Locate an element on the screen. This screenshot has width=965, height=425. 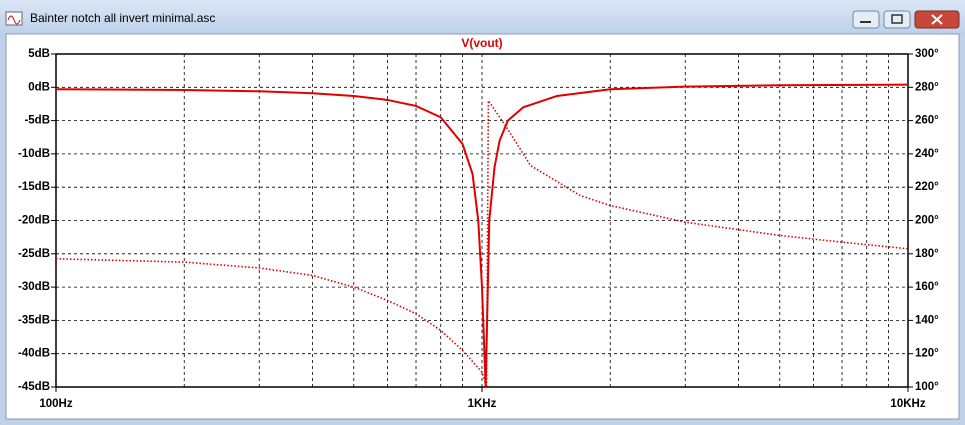
app-icon-glyph is located at coordinates (14, 20).